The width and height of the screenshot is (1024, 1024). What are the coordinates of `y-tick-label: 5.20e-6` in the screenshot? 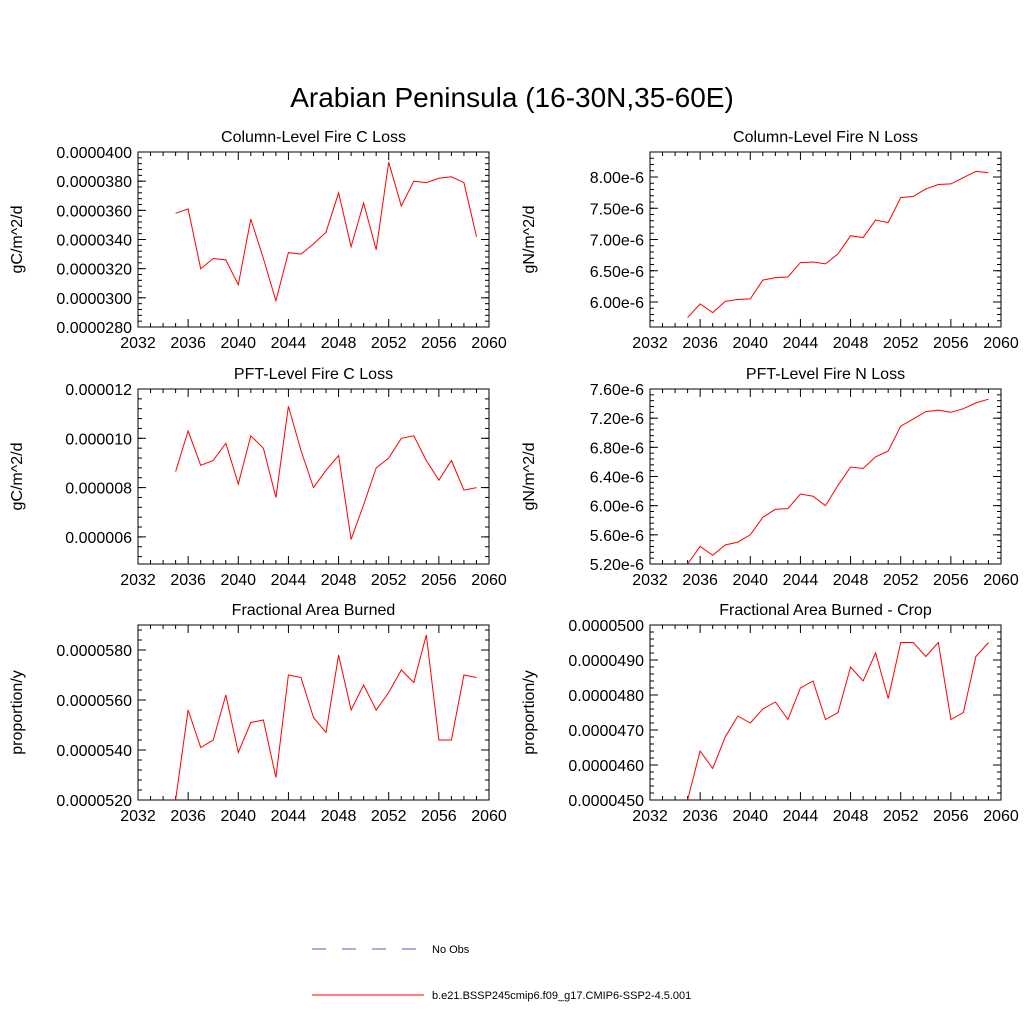 It's located at (617, 565).